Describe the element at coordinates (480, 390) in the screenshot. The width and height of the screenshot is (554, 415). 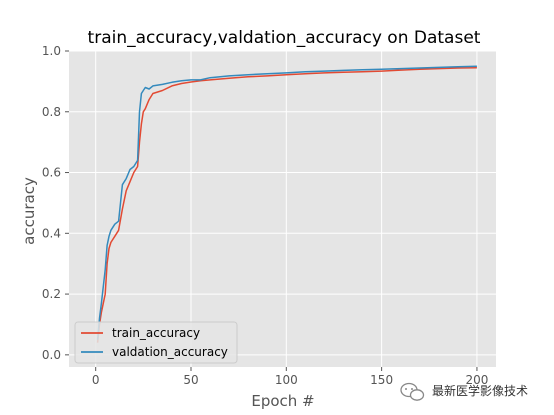
I see `watermark-text: 最新医学影像技术` at that location.